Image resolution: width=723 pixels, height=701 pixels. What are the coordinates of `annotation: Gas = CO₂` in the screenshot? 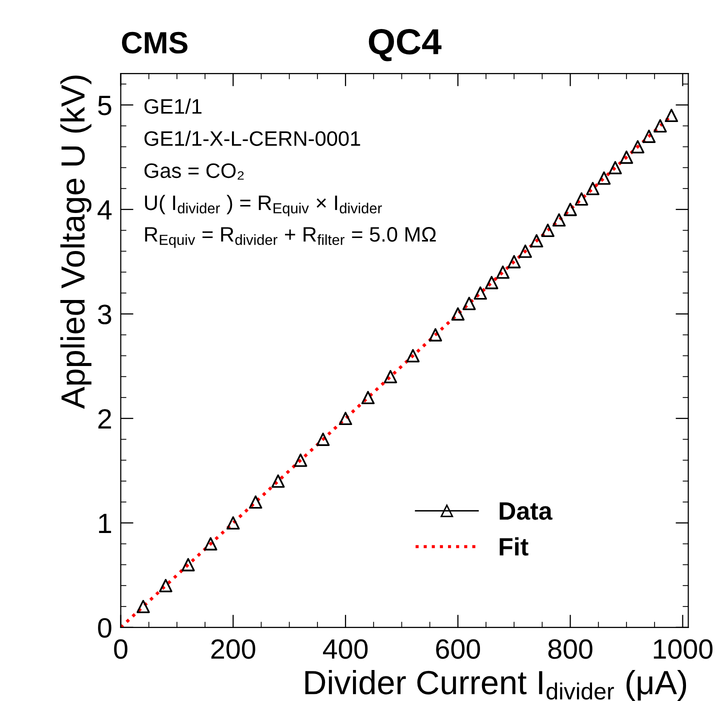 It's located at (194, 171).